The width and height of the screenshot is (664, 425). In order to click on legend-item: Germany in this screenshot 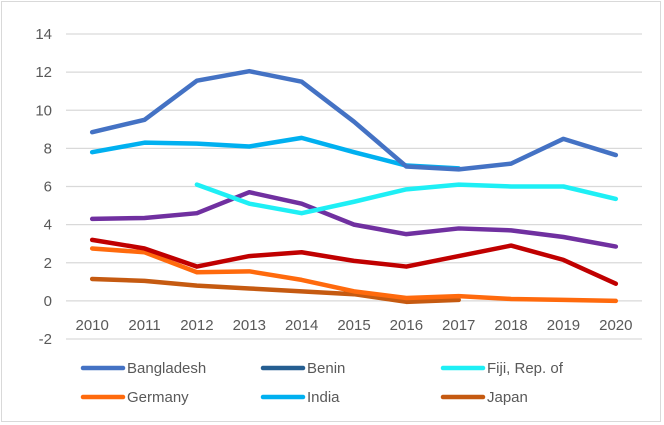, I will do `click(134, 397)`.